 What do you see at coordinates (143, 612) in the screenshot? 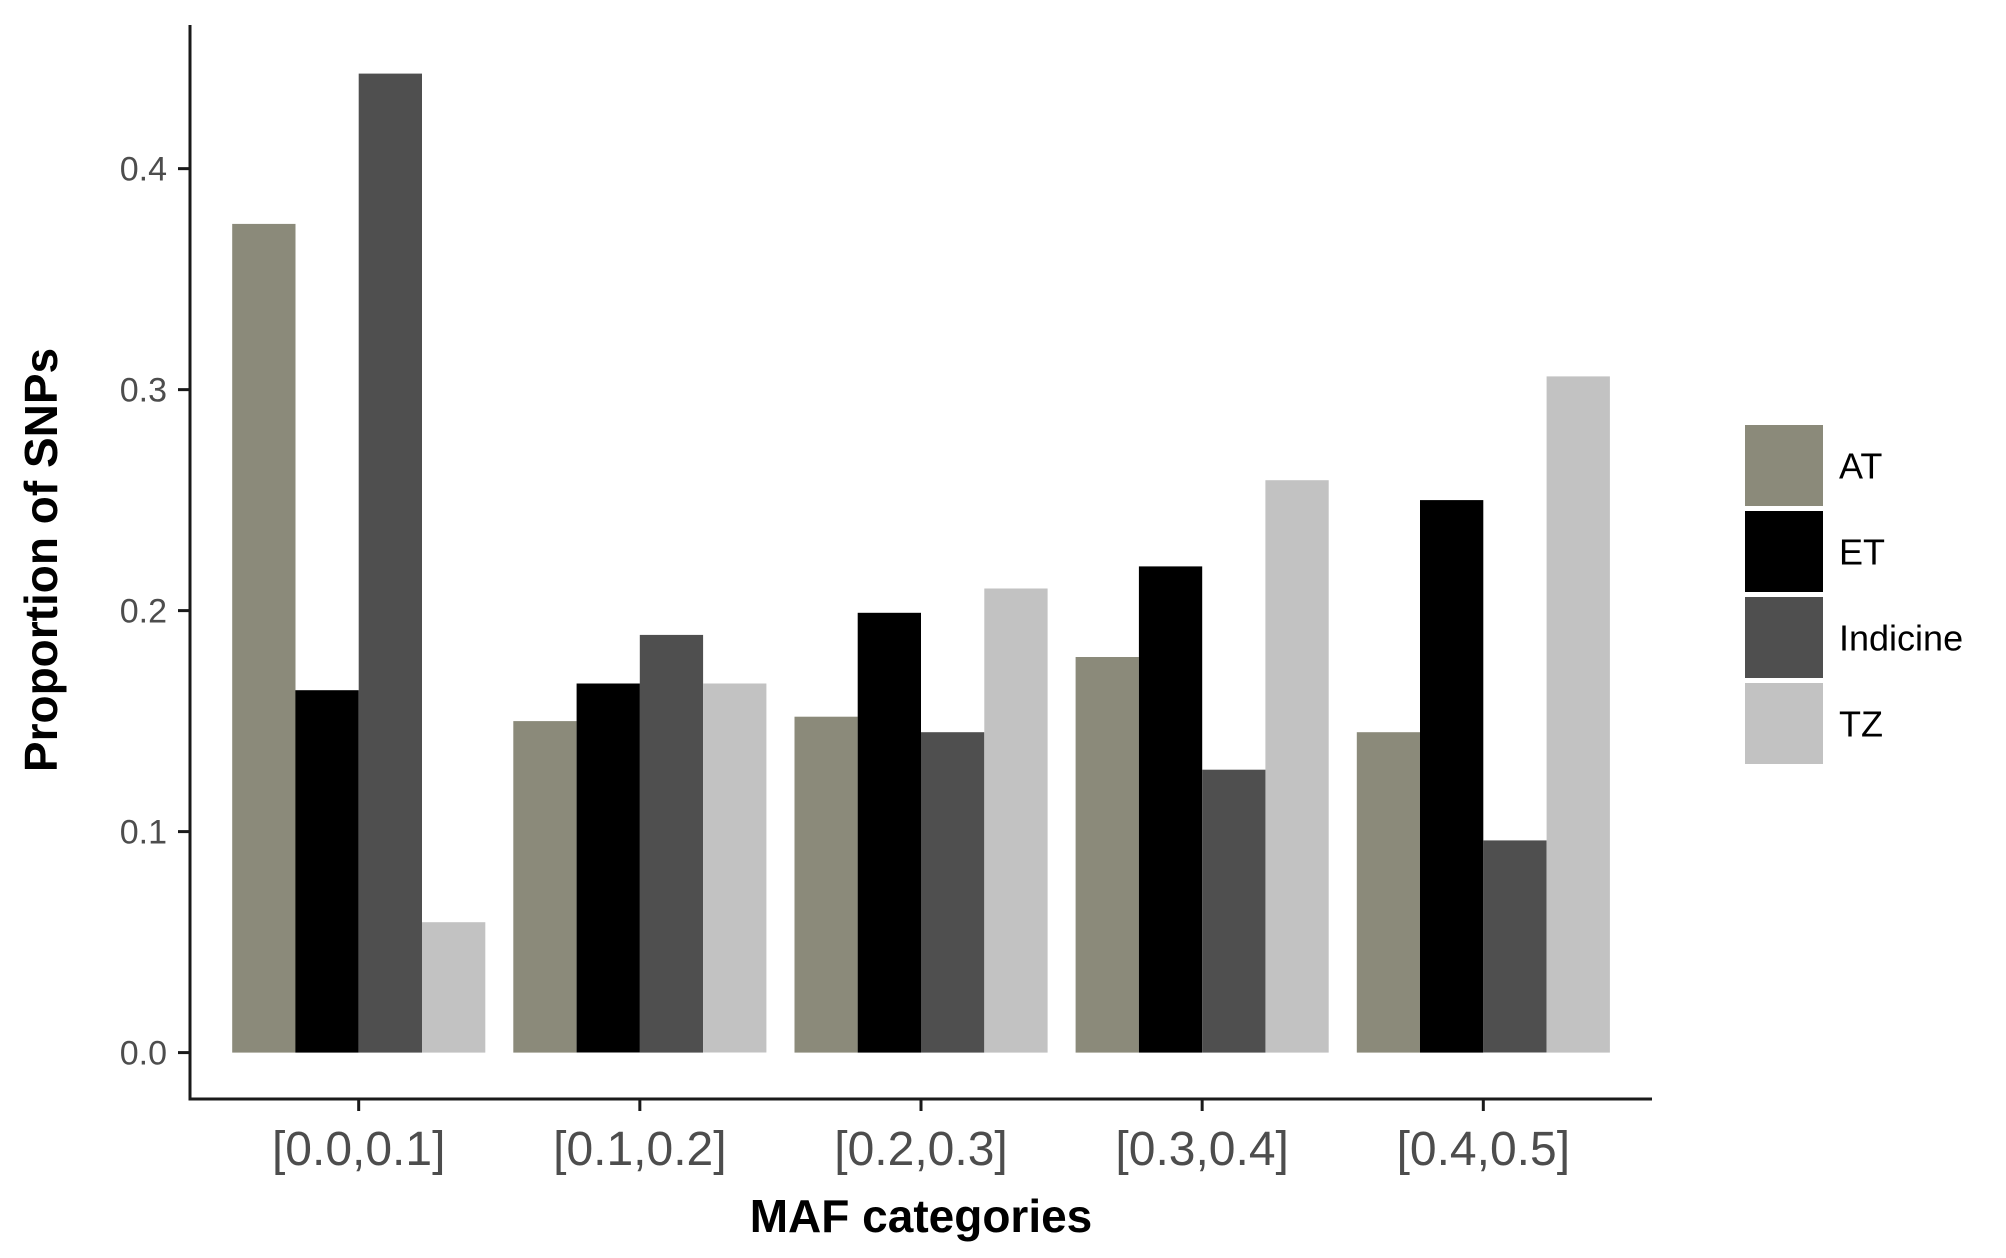
I see `y-tick-label: 0.2` at bounding box center [143, 612].